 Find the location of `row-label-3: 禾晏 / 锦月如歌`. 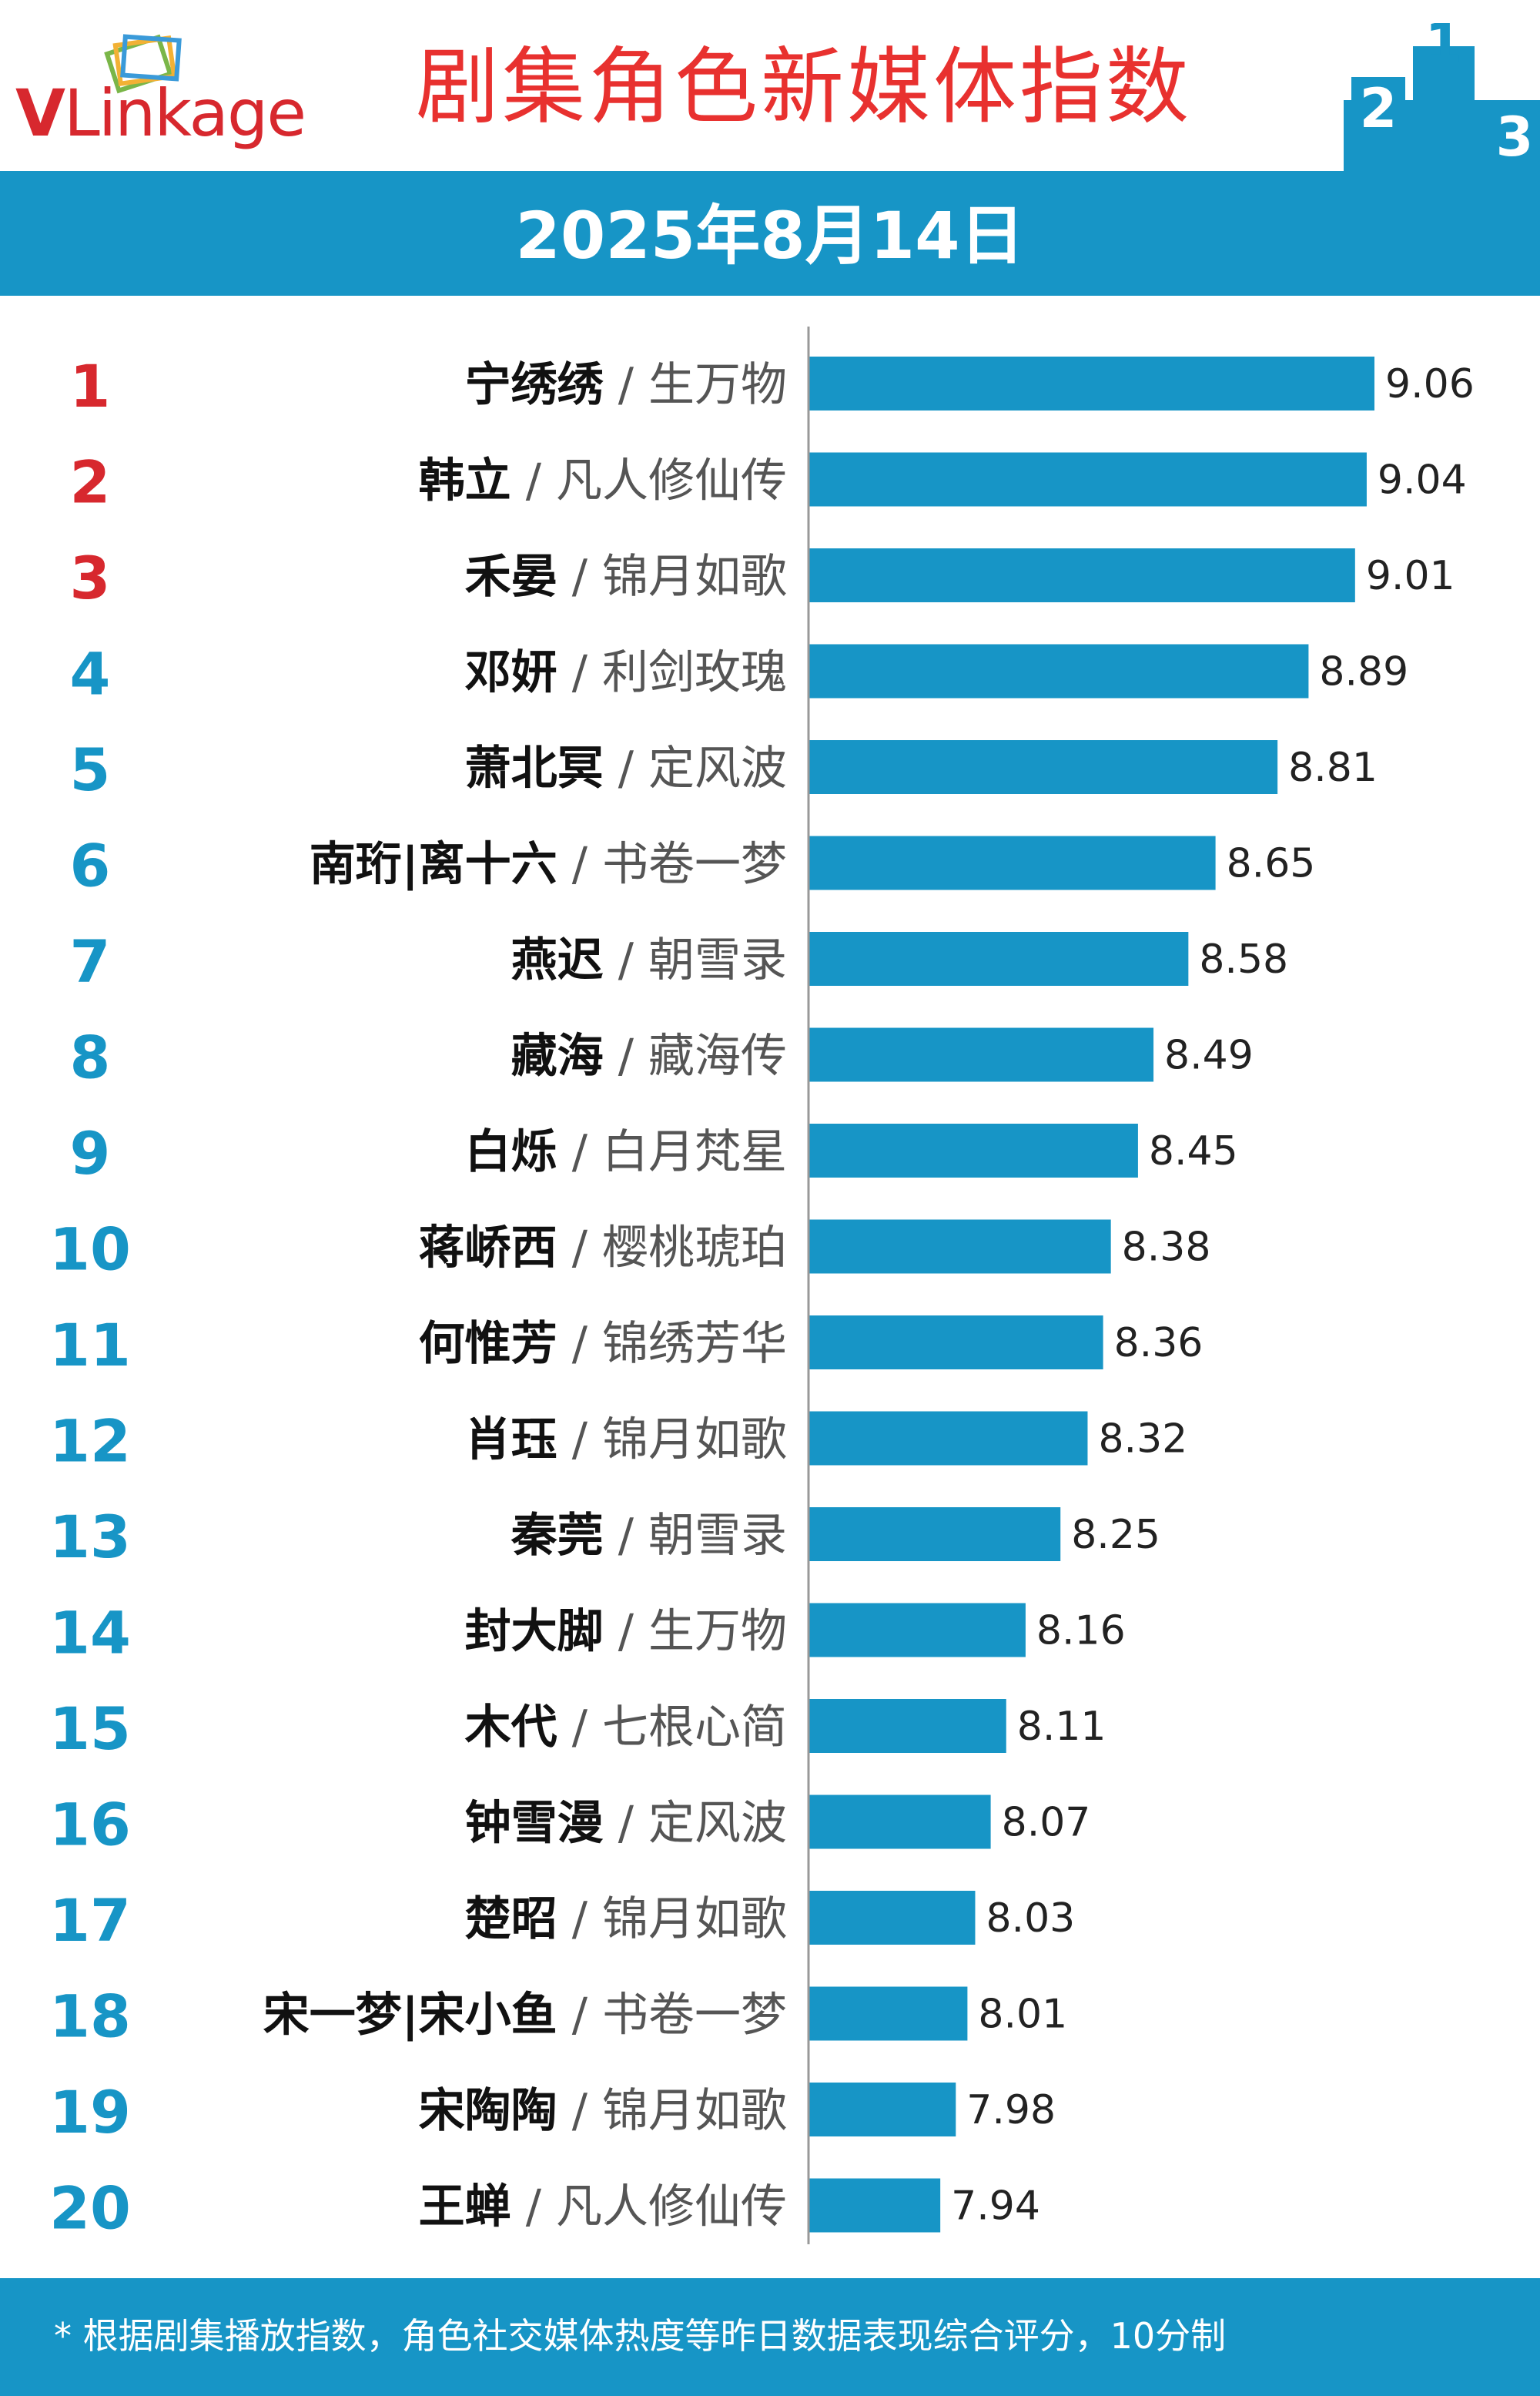

row-label-3: 禾晏 / 锦月如歌 is located at coordinates (626, 577).